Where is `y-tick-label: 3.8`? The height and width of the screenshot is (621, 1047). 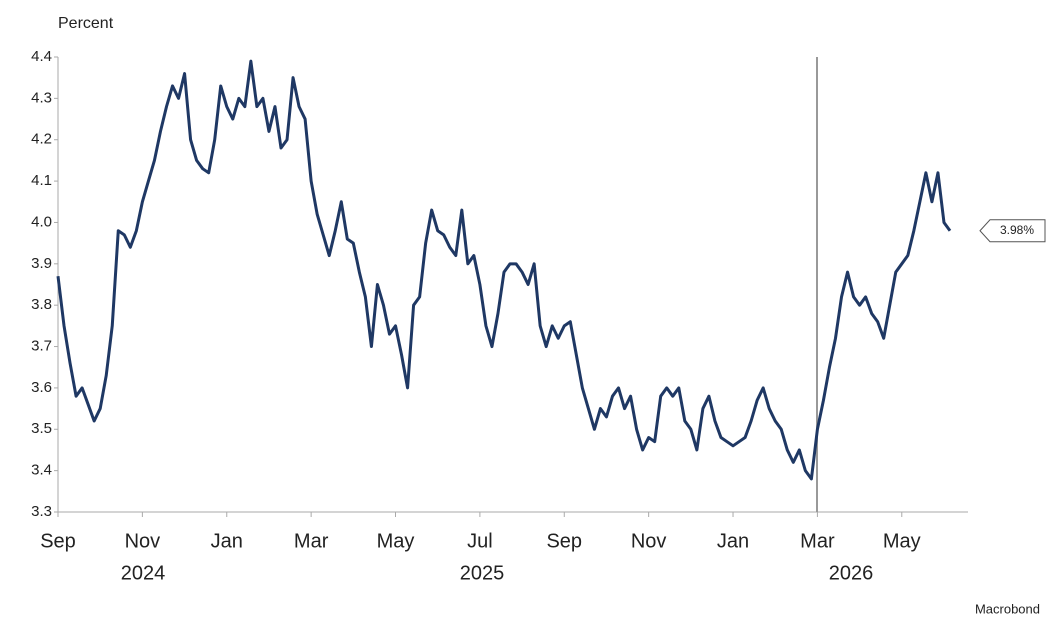 y-tick-label: 3.8 is located at coordinates (41, 304).